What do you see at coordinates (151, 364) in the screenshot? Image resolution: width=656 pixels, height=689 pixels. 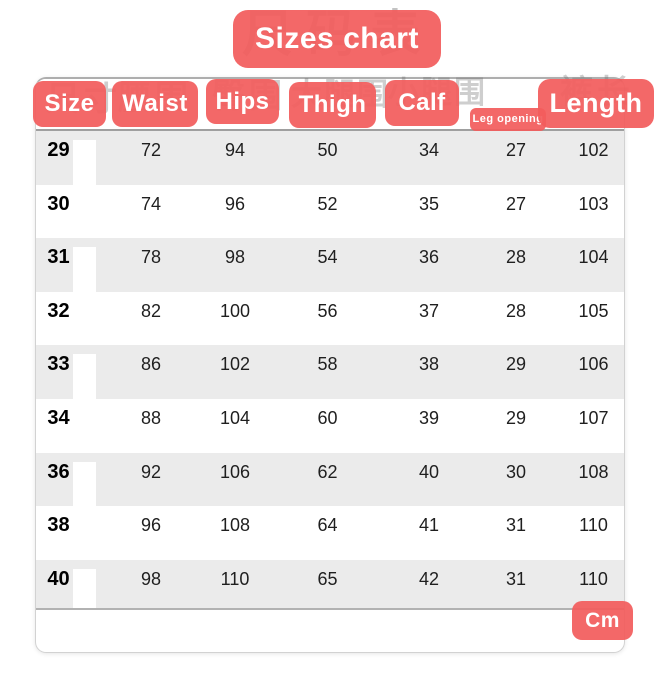 I see `value-cell: 86` at bounding box center [151, 364].